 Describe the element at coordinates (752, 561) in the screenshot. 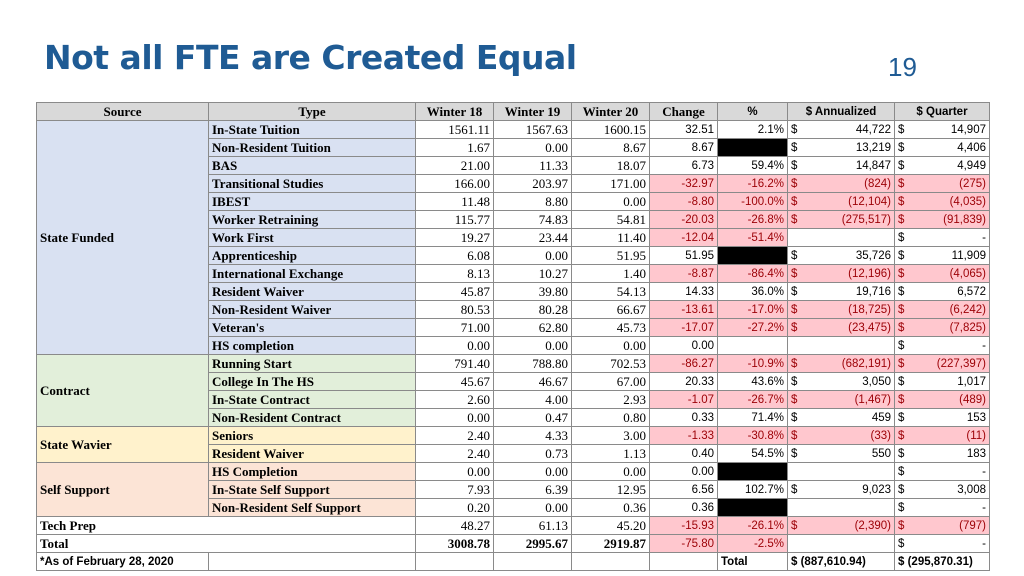

I see `footer-total-label: Total` at that location.